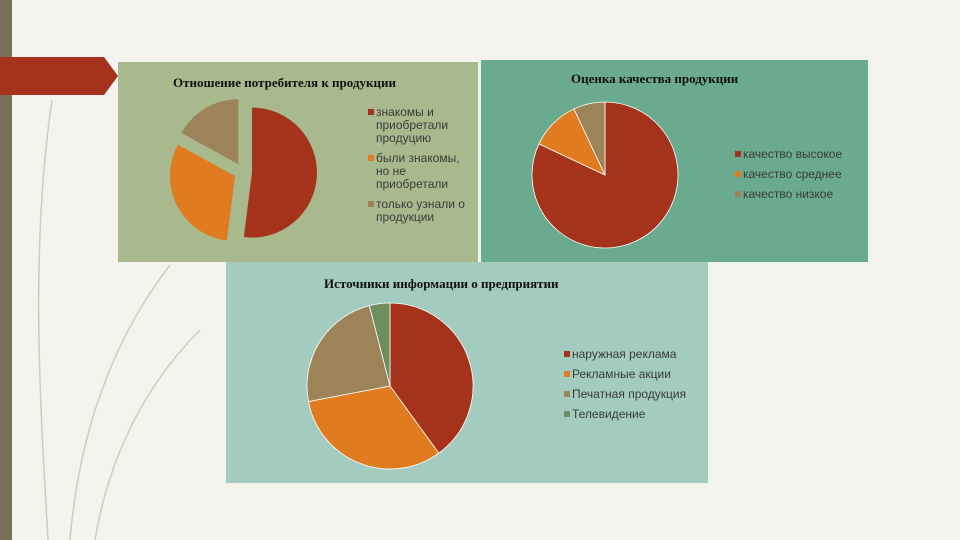 The image size is (960, 540). I want to click on legend-item: качество высокое, so click(800, 154).